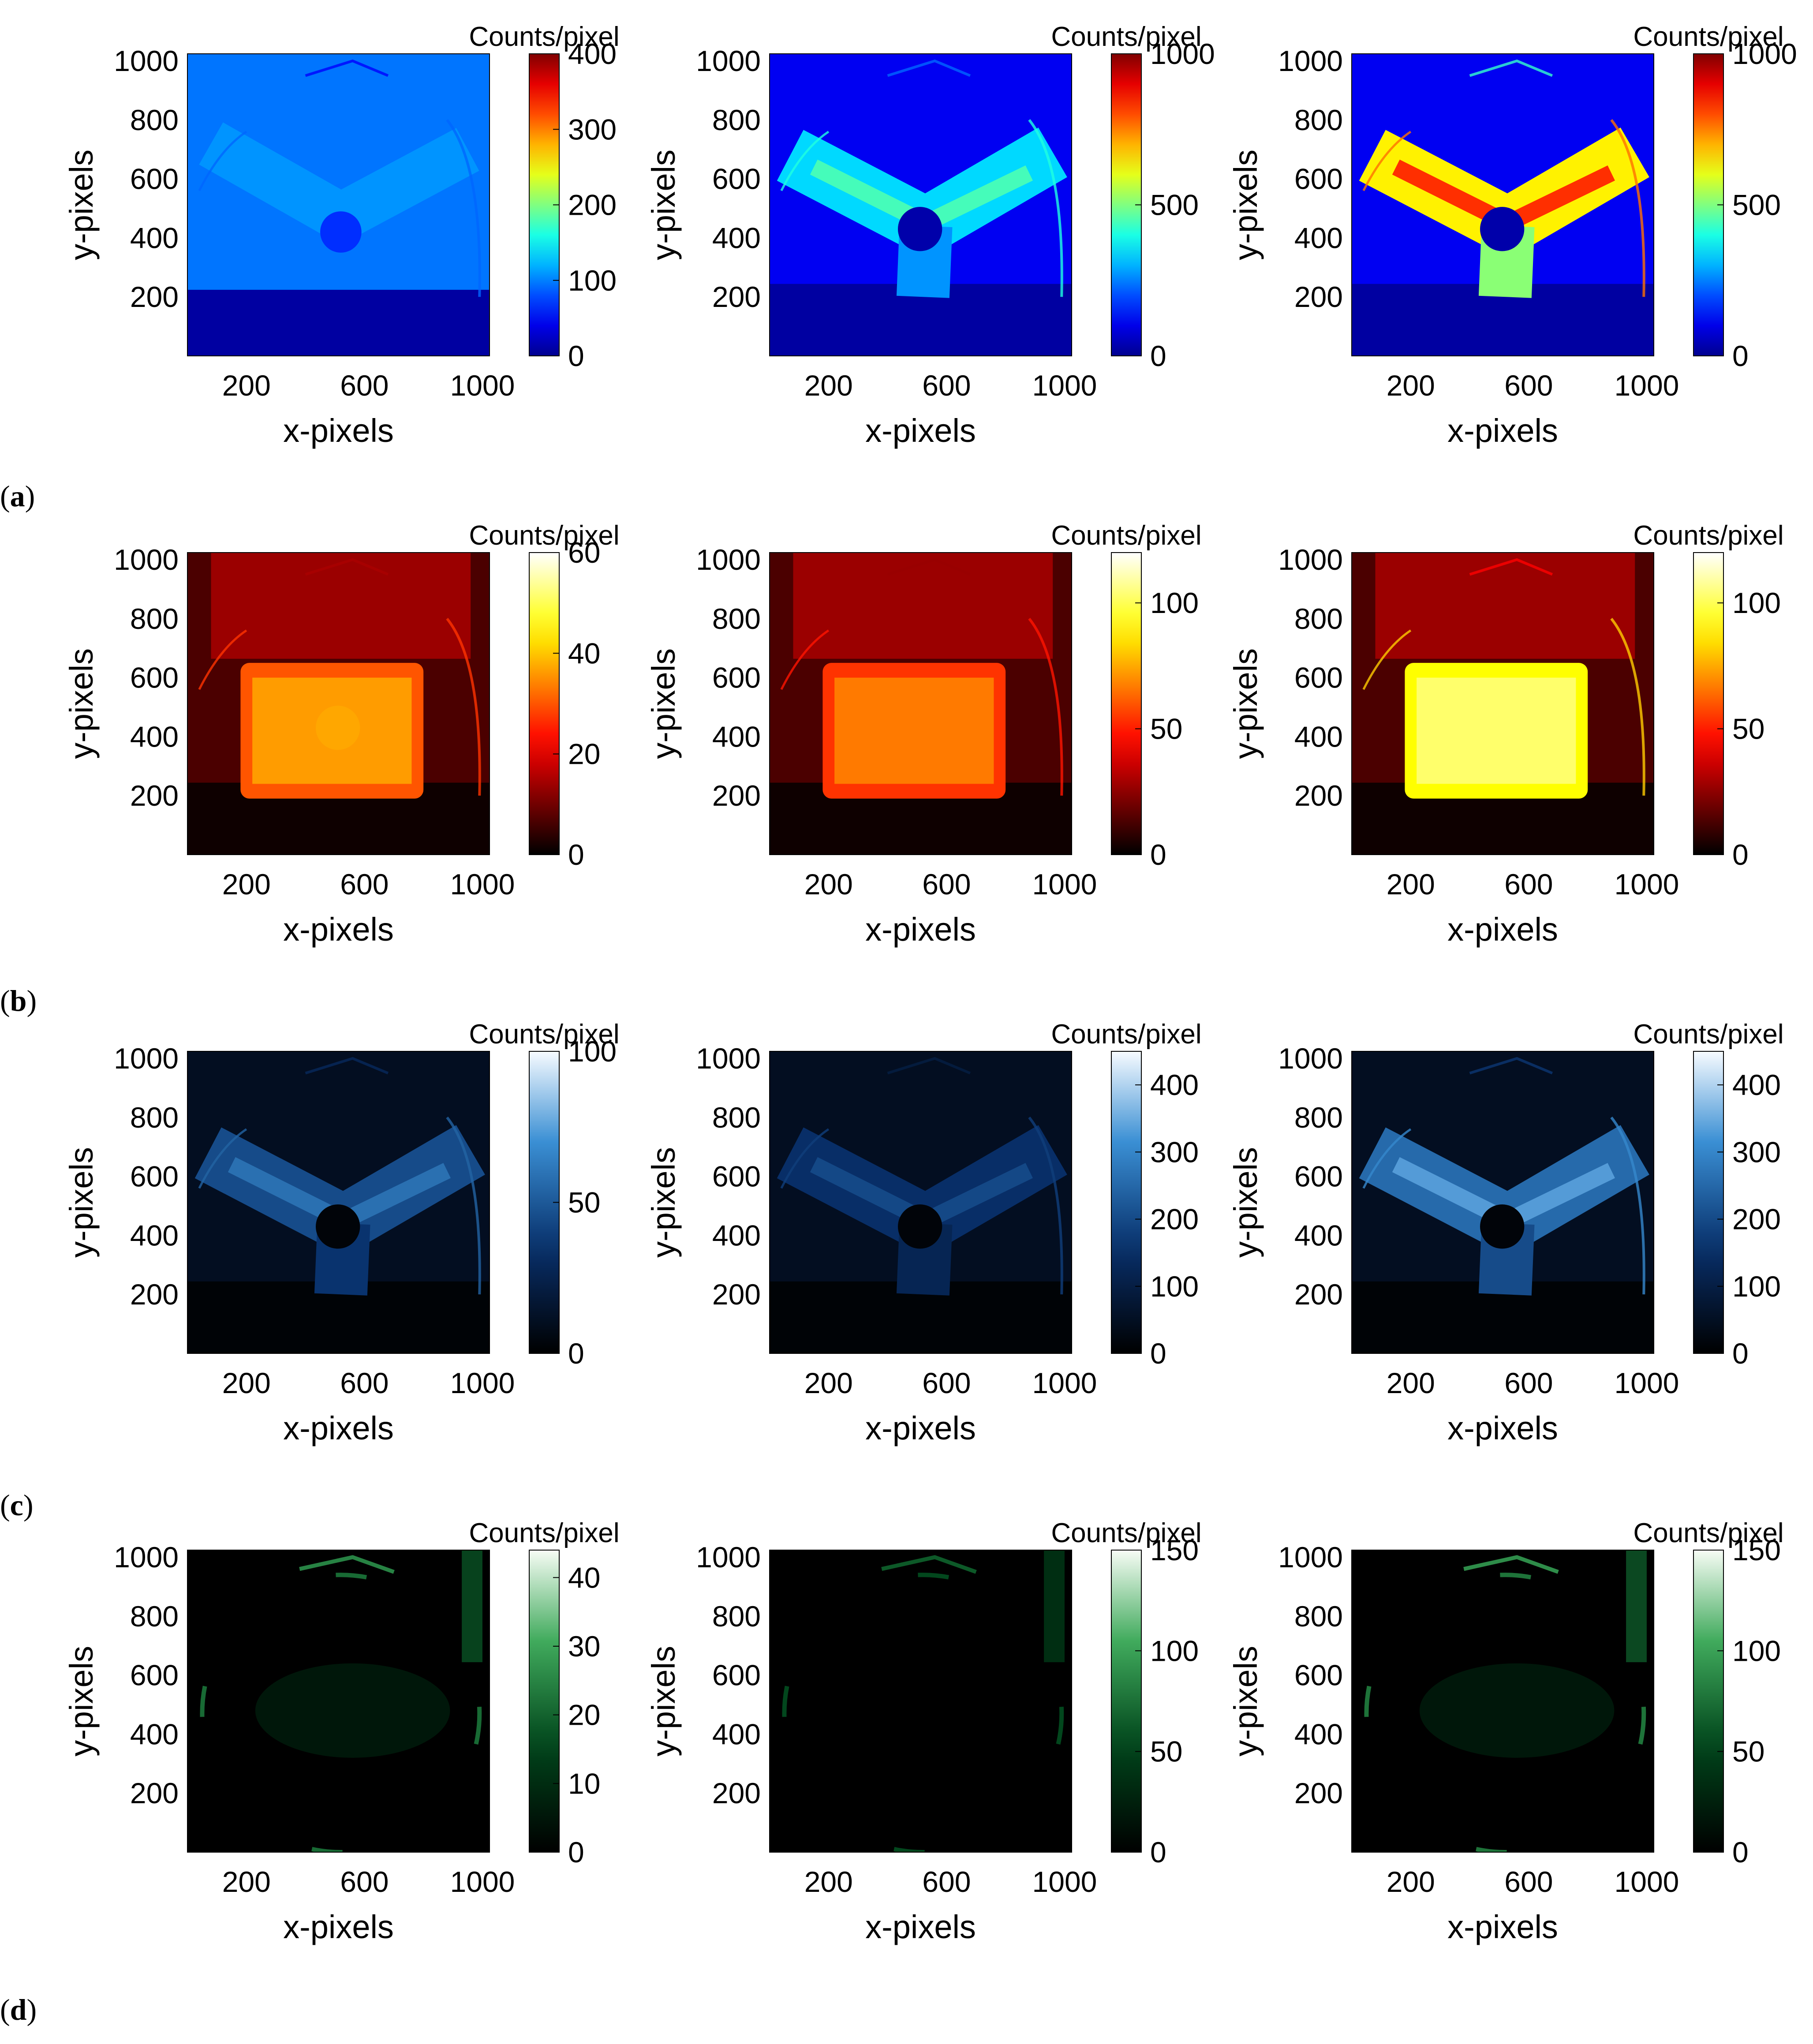 The image size is (1813, 2044). What do you see at coordinates (592, 53) in the screenshot?
I see `colorbar-tick-label: 400` at bounding box center [592, 53].